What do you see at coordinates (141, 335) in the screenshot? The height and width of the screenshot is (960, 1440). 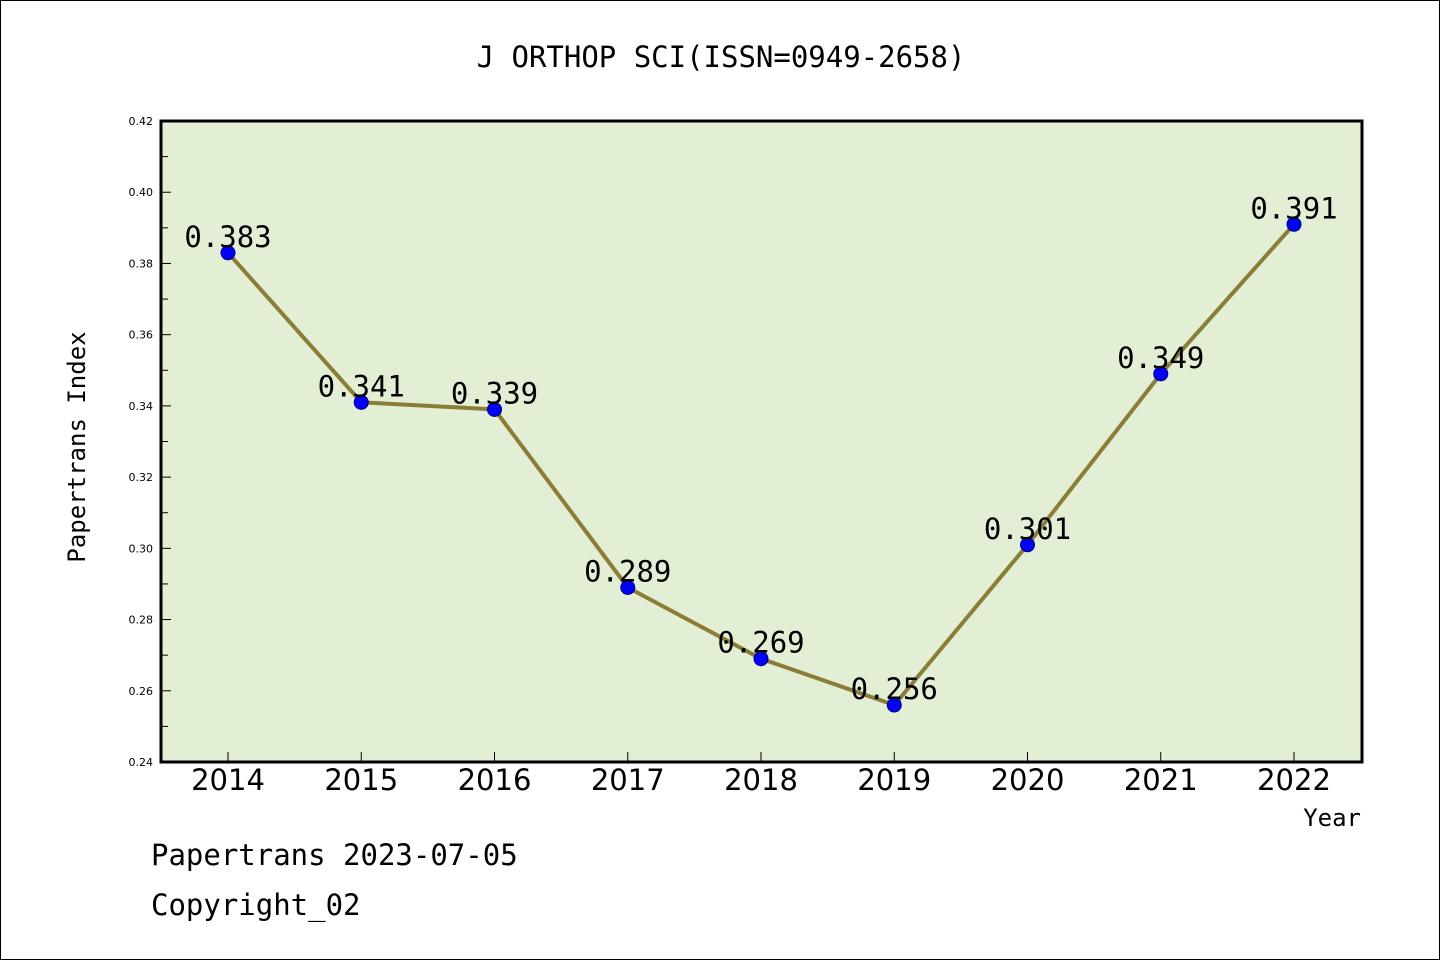 I see `y-tick-label: 0.36` at bounding box center [141, 335].